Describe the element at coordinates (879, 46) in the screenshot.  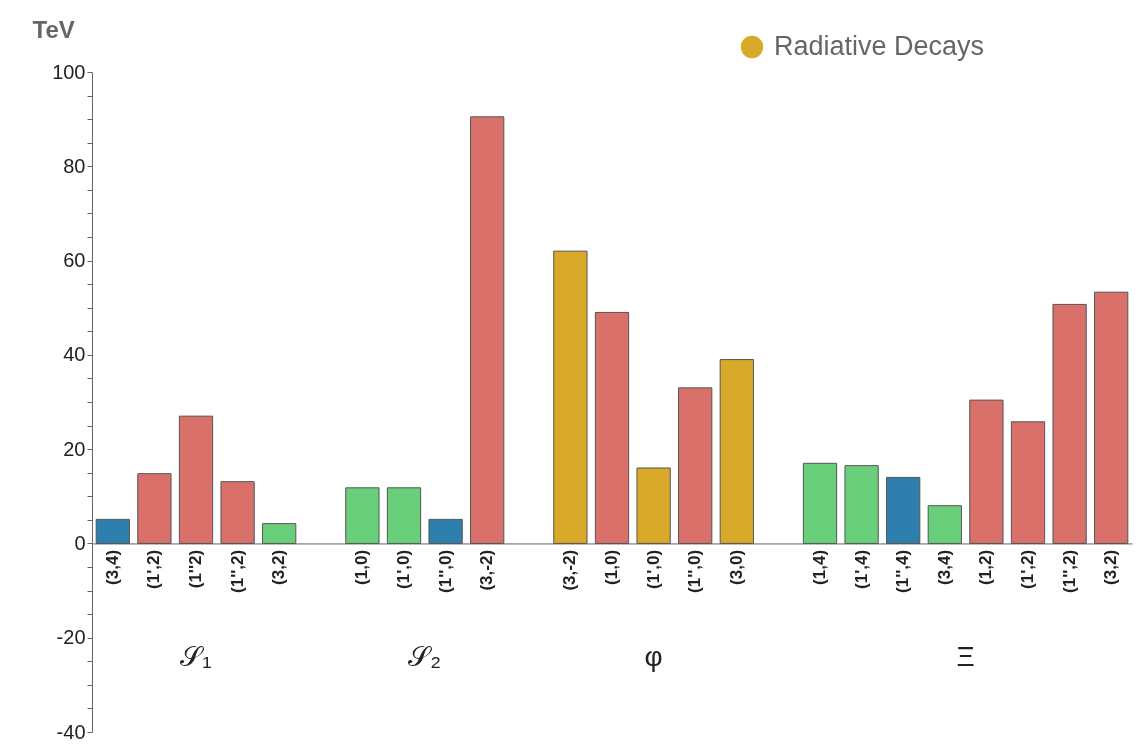
I see `legend-label: Radiative Decays` at that location.